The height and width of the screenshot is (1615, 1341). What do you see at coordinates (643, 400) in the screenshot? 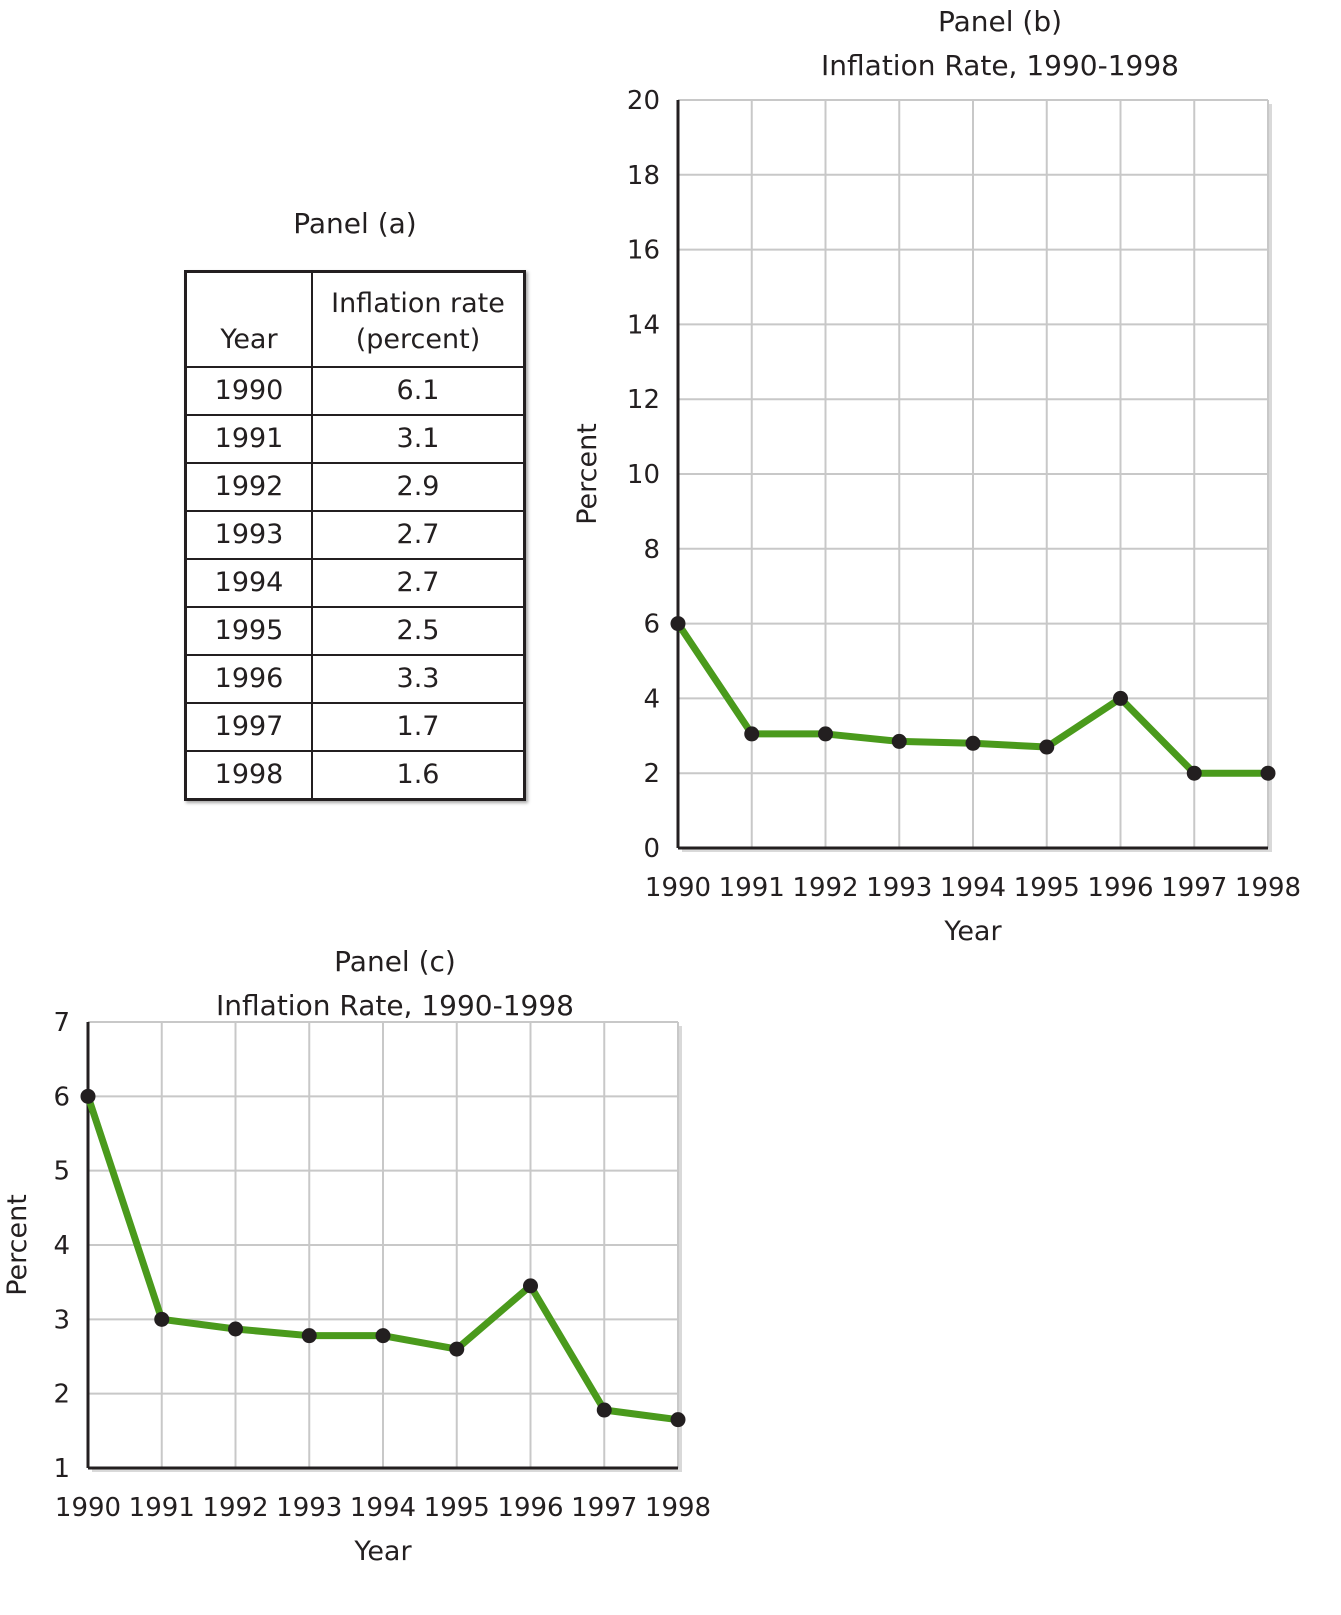
I see `y-tick-label: 12` at bounding box center [643, 400].